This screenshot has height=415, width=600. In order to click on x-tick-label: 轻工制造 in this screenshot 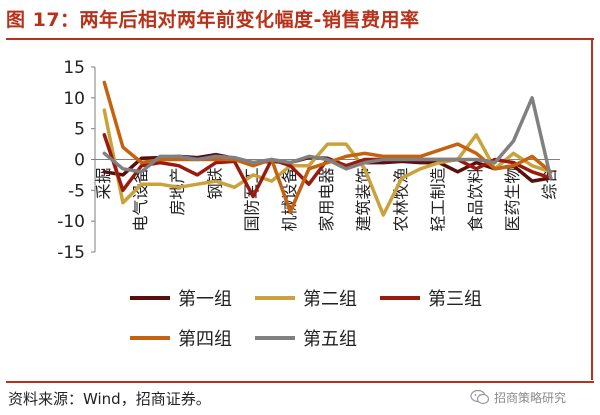, I will do `click(438, 200)`.